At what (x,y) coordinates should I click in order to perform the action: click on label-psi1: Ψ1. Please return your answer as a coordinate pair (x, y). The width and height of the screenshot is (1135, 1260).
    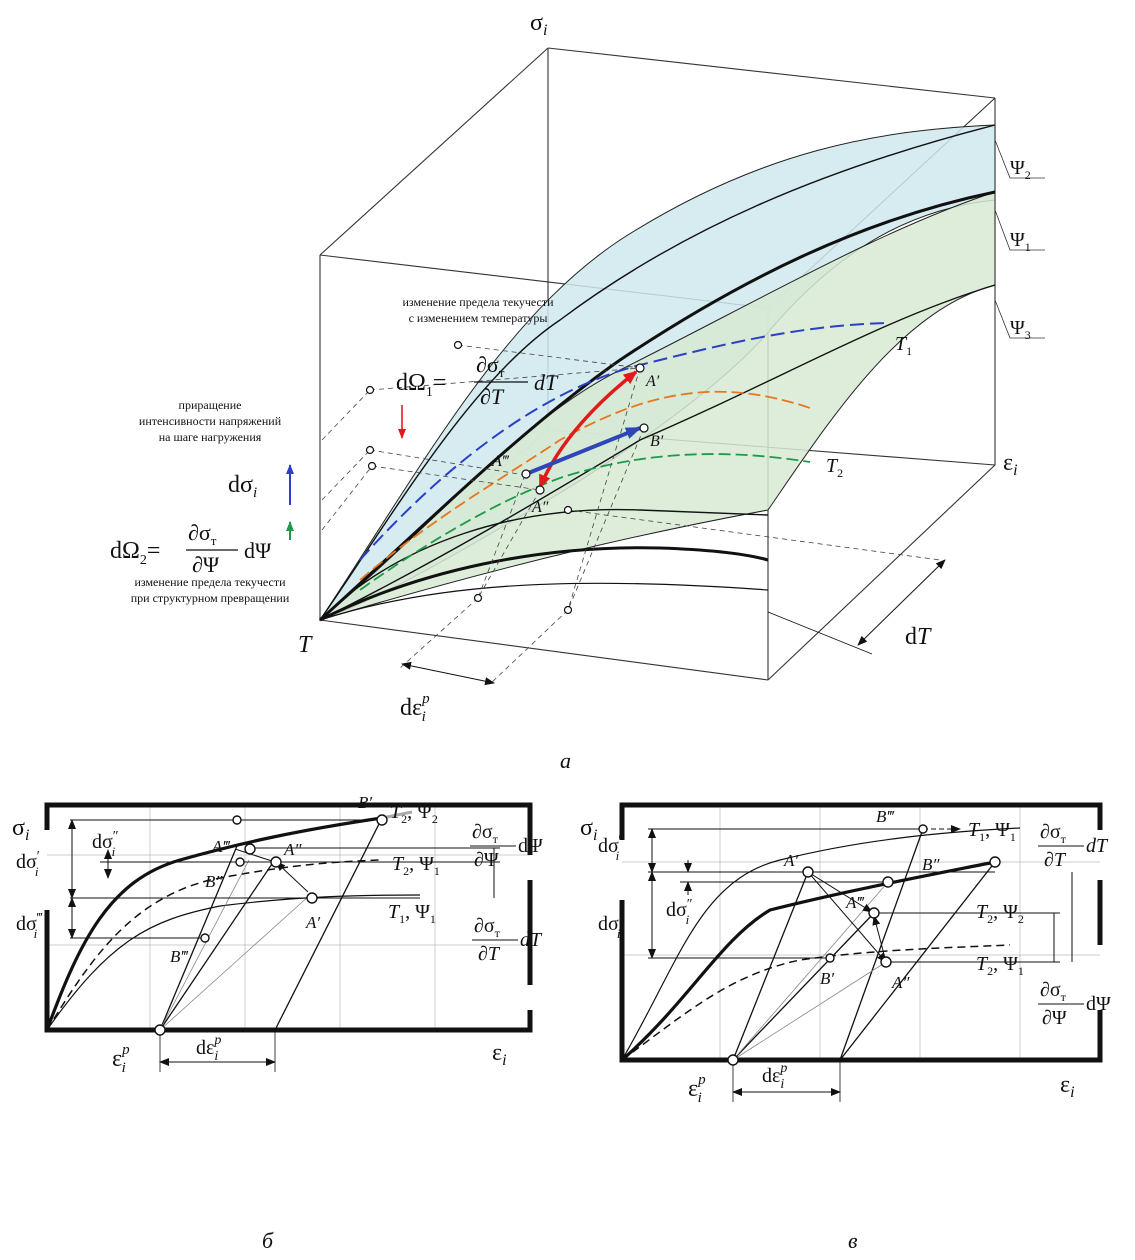
    Looking at the image, I should click on (1020, 241).